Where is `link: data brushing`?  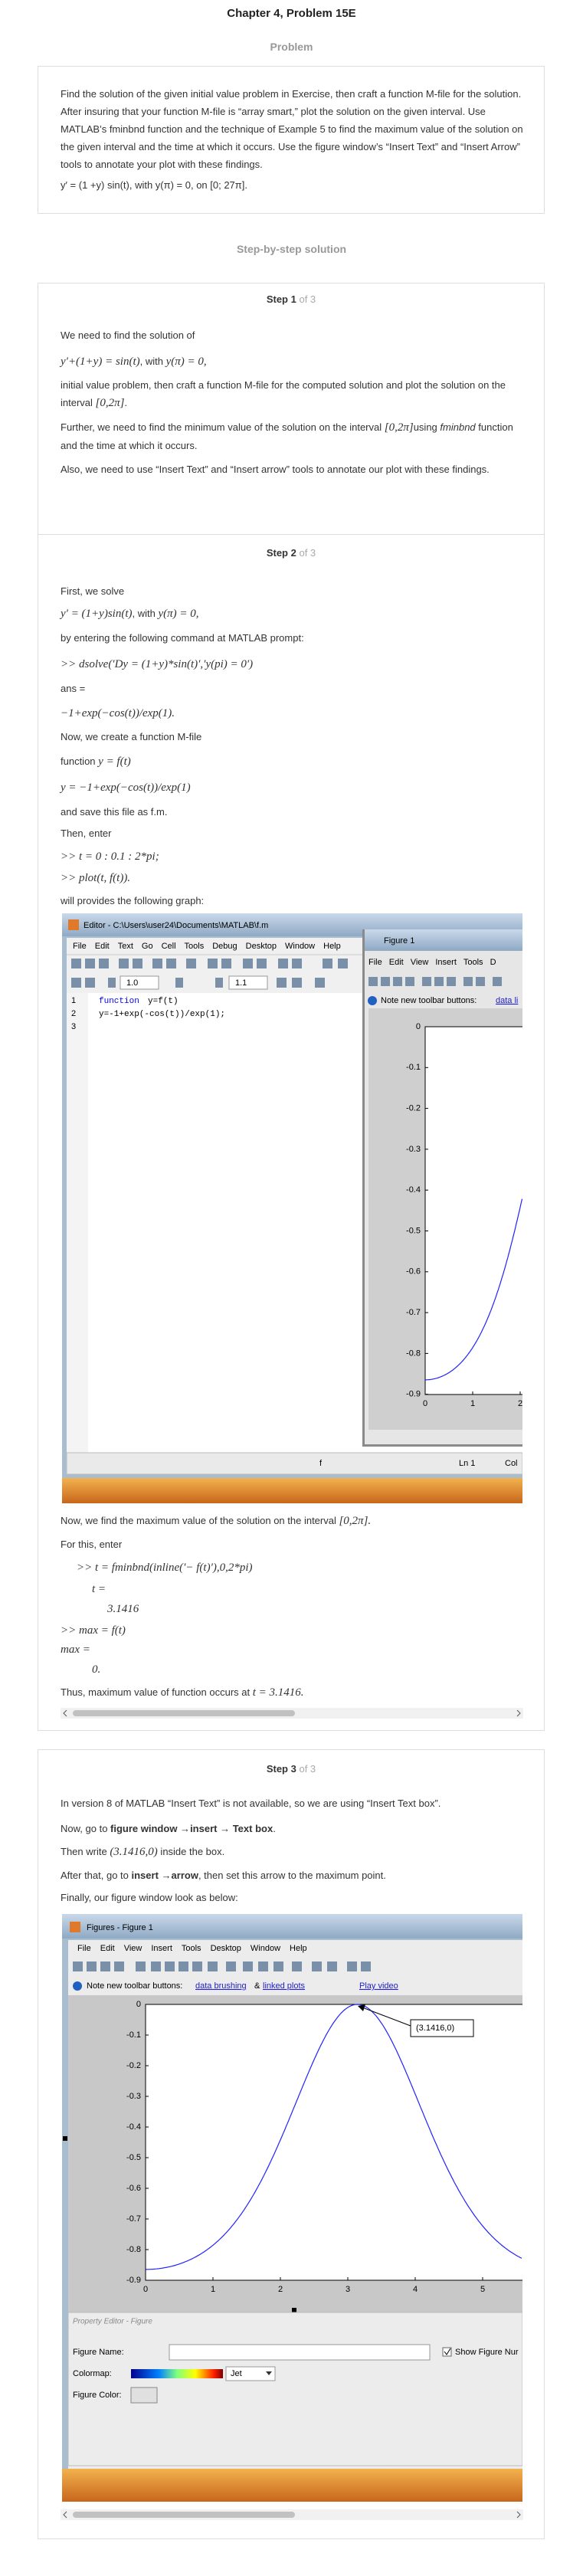
link: data brushing is located at coordinates (221, 1986).